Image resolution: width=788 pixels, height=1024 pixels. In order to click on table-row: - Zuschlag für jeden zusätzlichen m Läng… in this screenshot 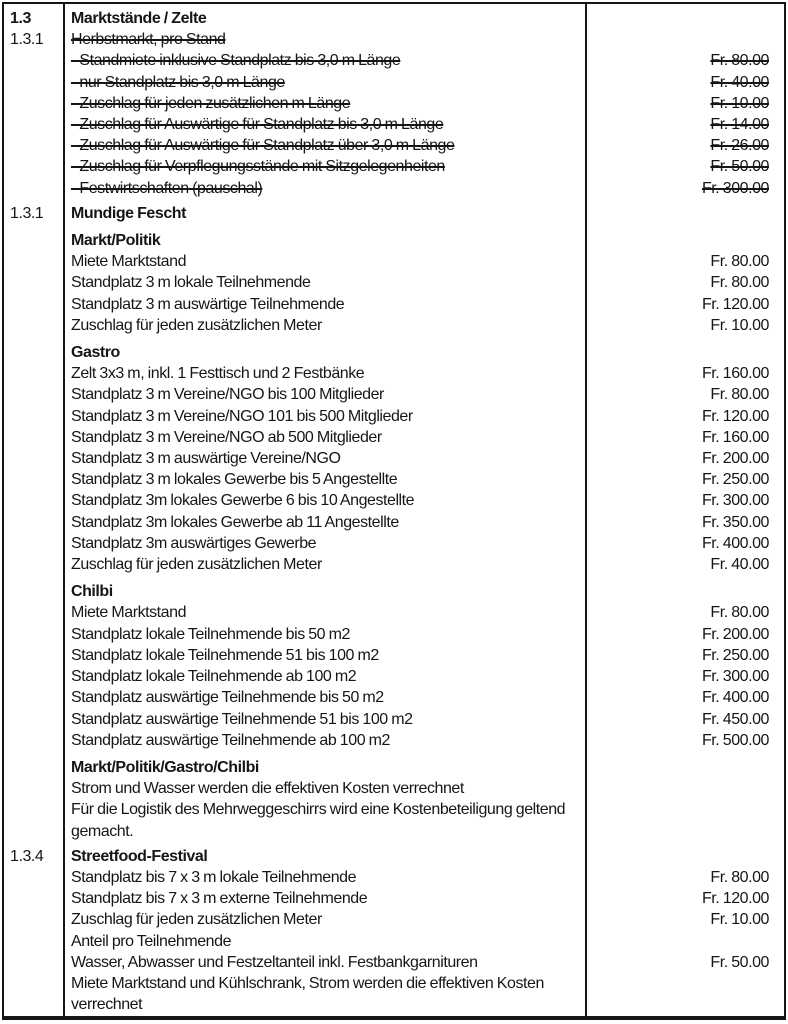, I will do `click(394, 103)`.